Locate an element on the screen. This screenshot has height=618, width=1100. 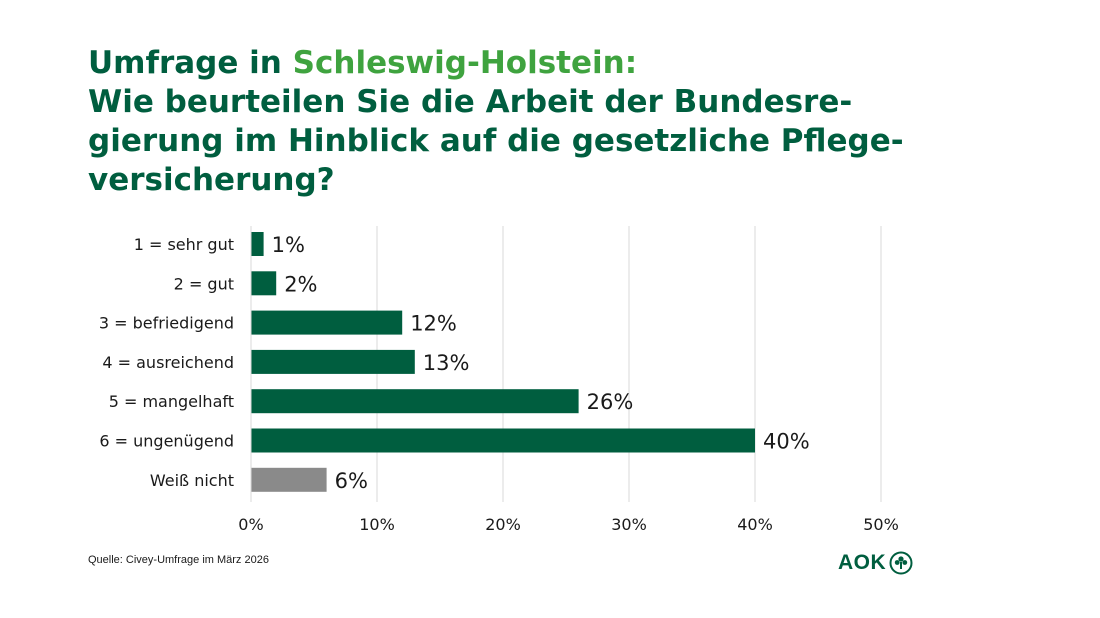
title-prefix: Umfrage in is located at coordinates (190, 63).